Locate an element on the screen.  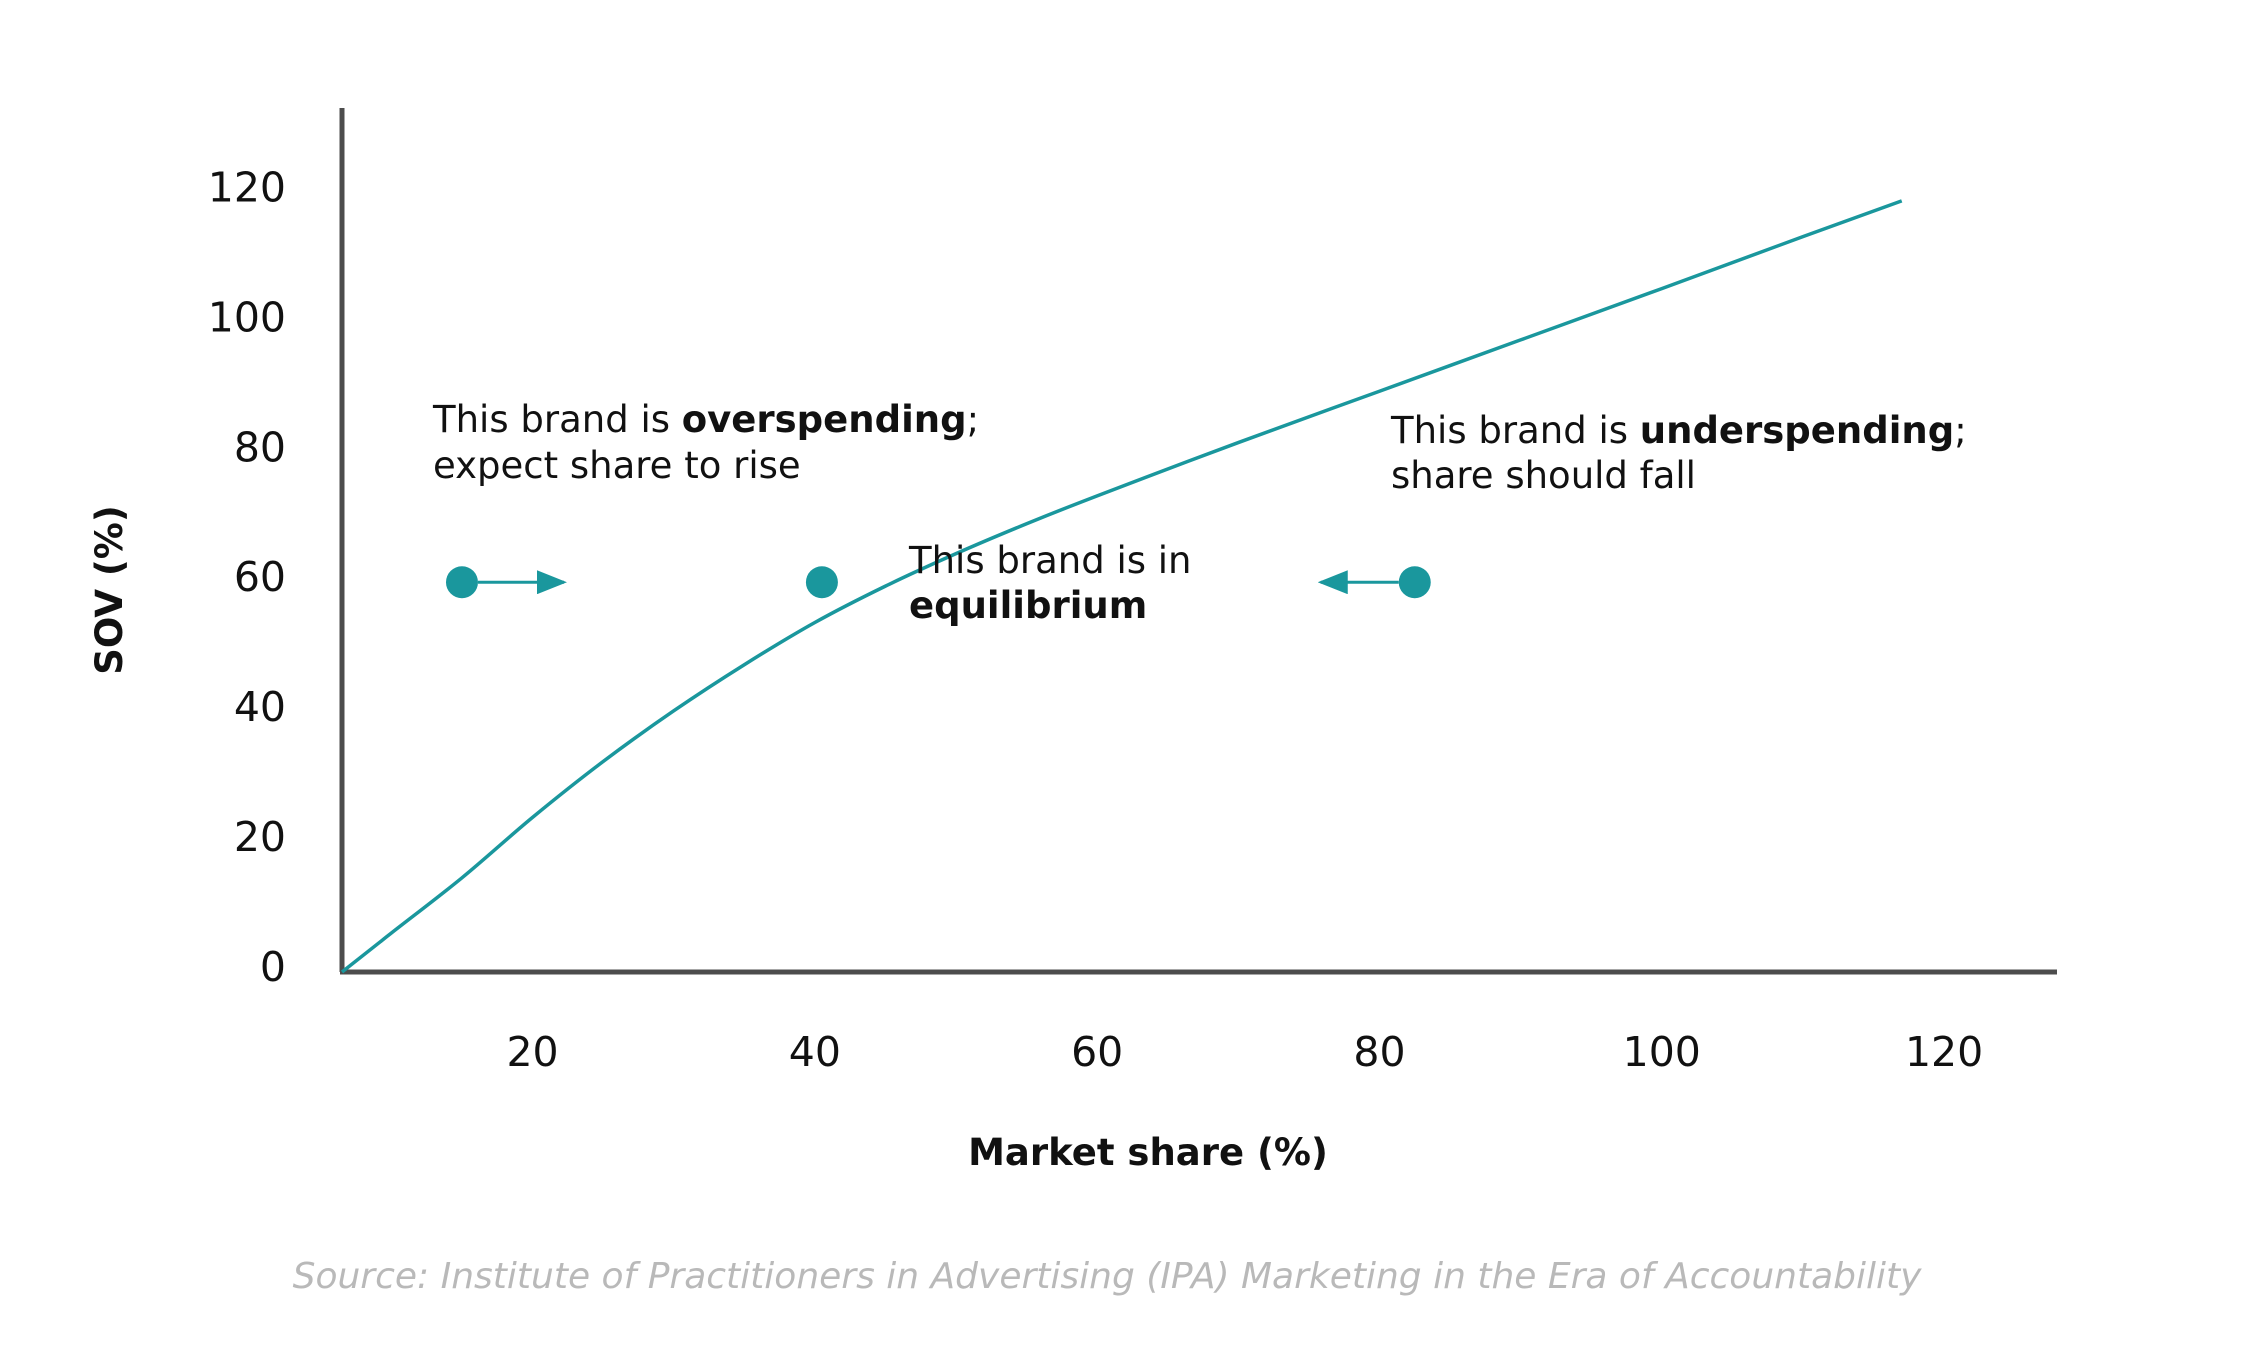
annotation-equilibrium-line1: This brand is in is located at coordinates (1050, 560).